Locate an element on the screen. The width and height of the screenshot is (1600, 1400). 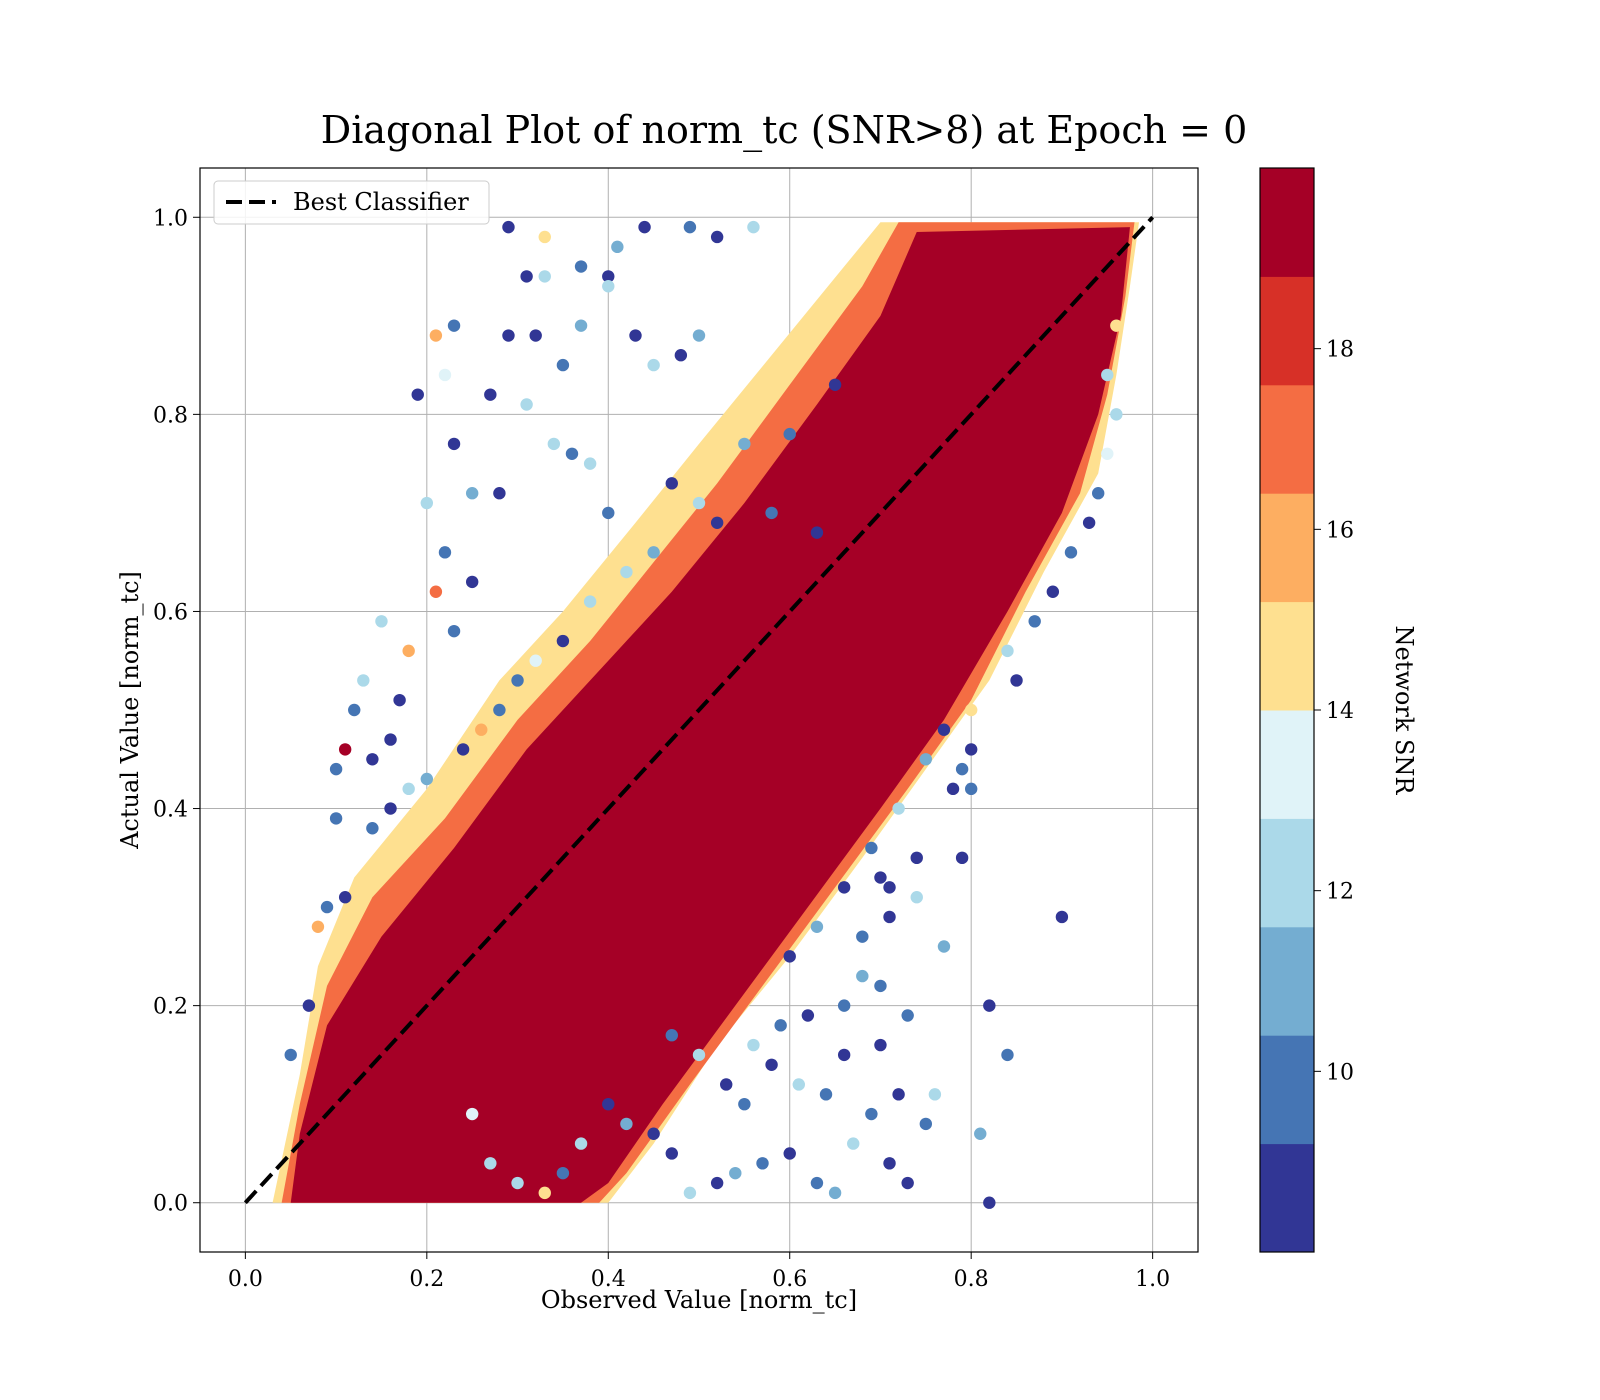
colorbar-tick-label: 18 is located at coordinates (1340, 350).